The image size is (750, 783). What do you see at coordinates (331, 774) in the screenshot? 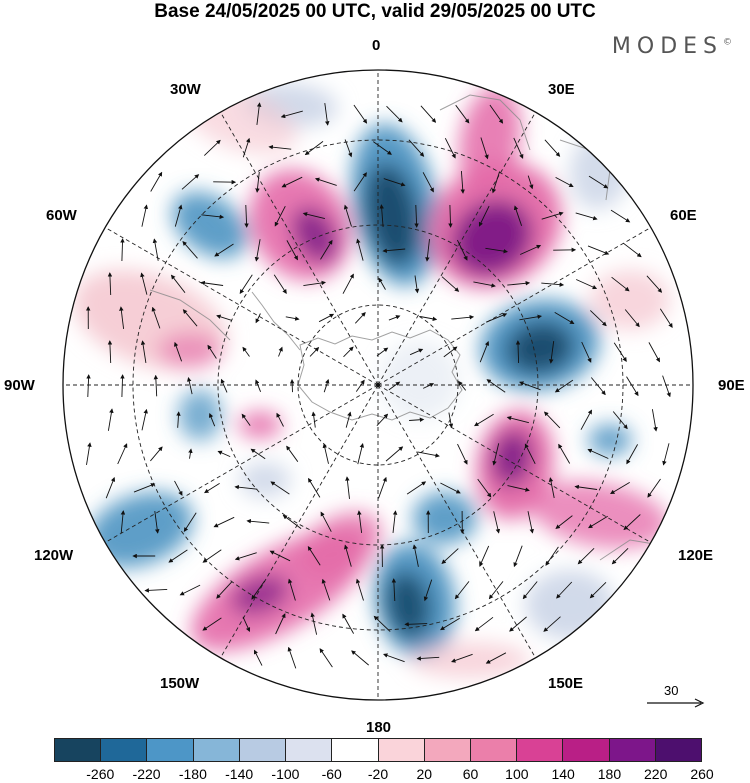
I see `color-scale-tick: -60` at bounding box center [331, 774].